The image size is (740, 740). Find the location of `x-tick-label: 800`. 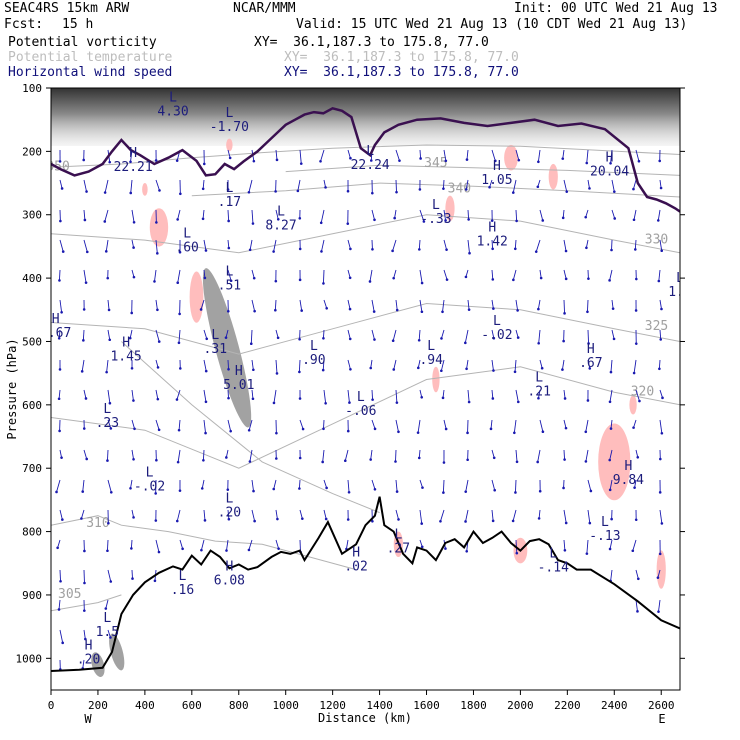

x-tick-label: 800 is located at coordinates (239, 705).